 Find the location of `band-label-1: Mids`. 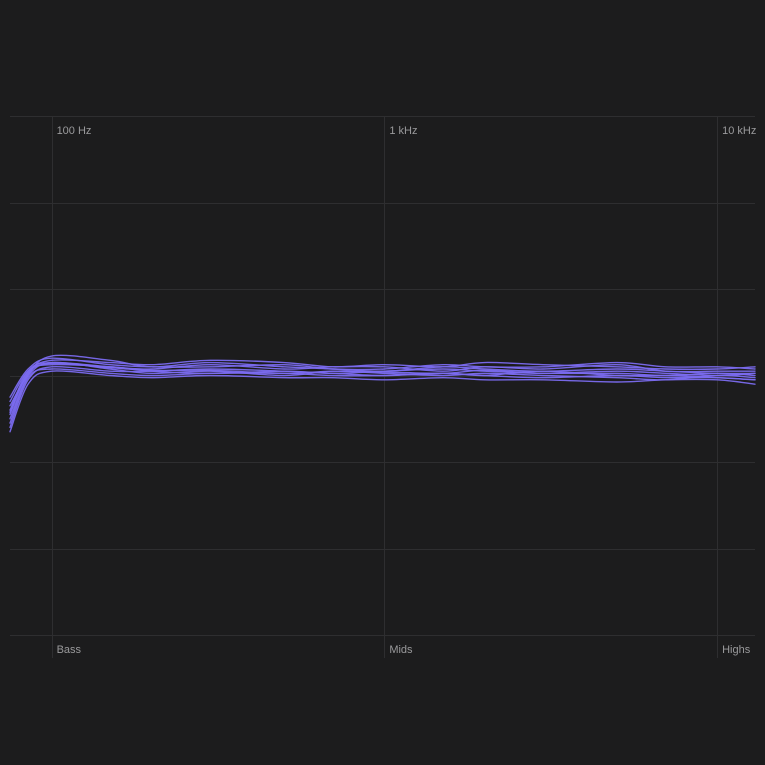

band-label-1: Mids is located at coordinates (401, 650).